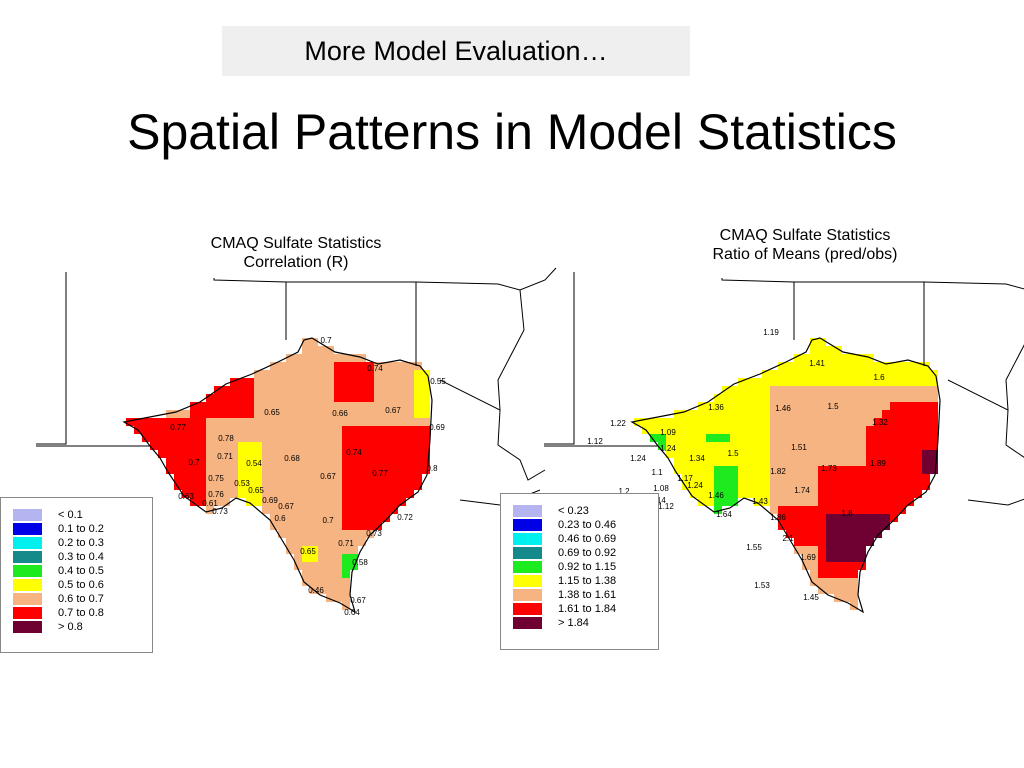 This screenshot has width=1024, height=768. I want to click on ratio-state-boundary, so click(758, 309).